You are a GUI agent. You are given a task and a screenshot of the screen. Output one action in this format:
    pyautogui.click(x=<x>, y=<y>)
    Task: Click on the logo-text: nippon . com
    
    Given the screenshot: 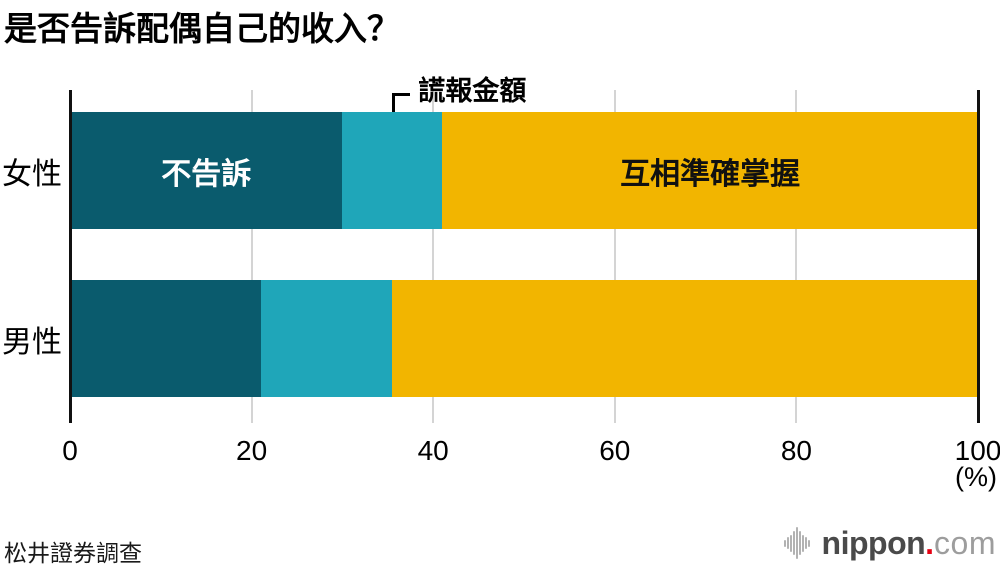 What is the action you would take?
    pyautogui.click(x=909, y=543)
    